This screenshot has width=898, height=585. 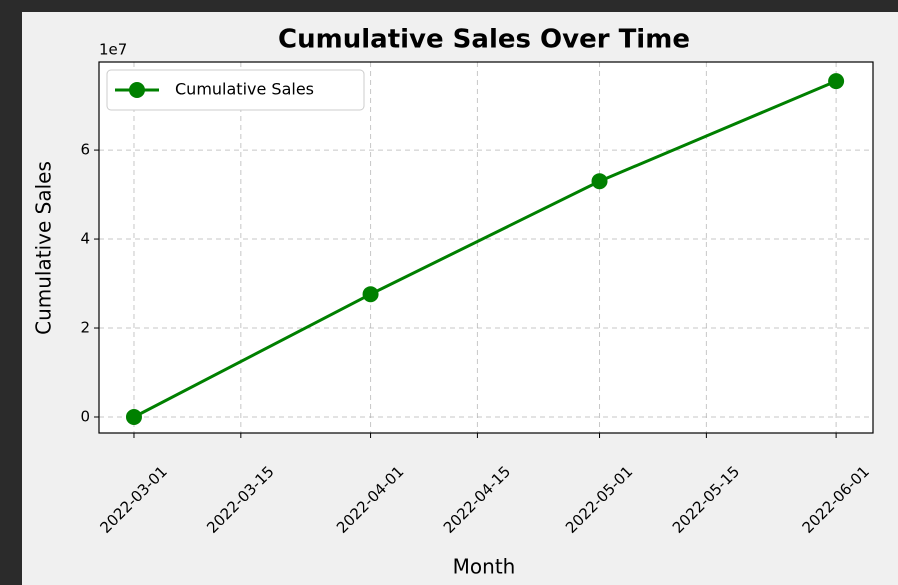 What do you see at coordinates (113, 50) in the screenshot?
I see `y-offset-label: 1e7` at bounding box center [113, 50].